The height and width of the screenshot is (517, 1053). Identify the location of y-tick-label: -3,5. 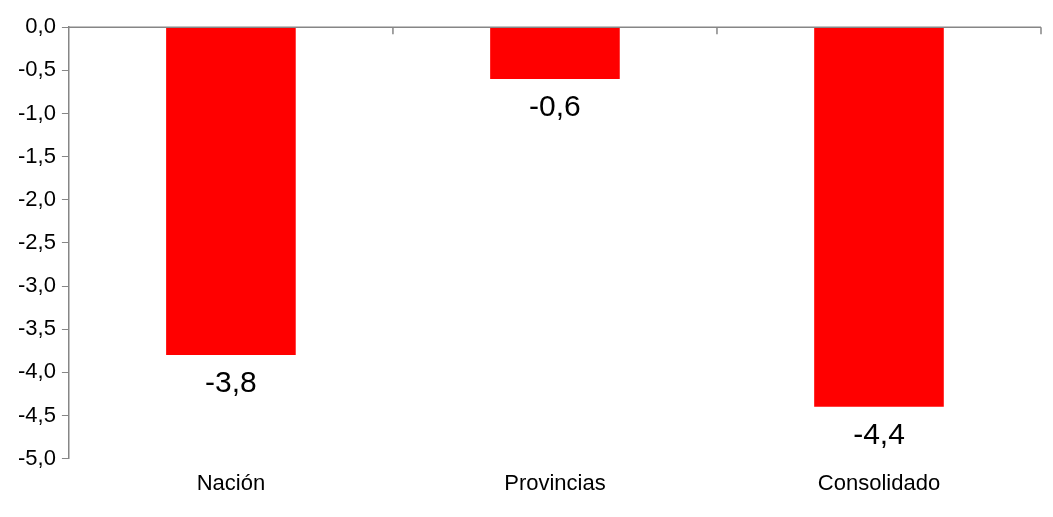
(36, 328).